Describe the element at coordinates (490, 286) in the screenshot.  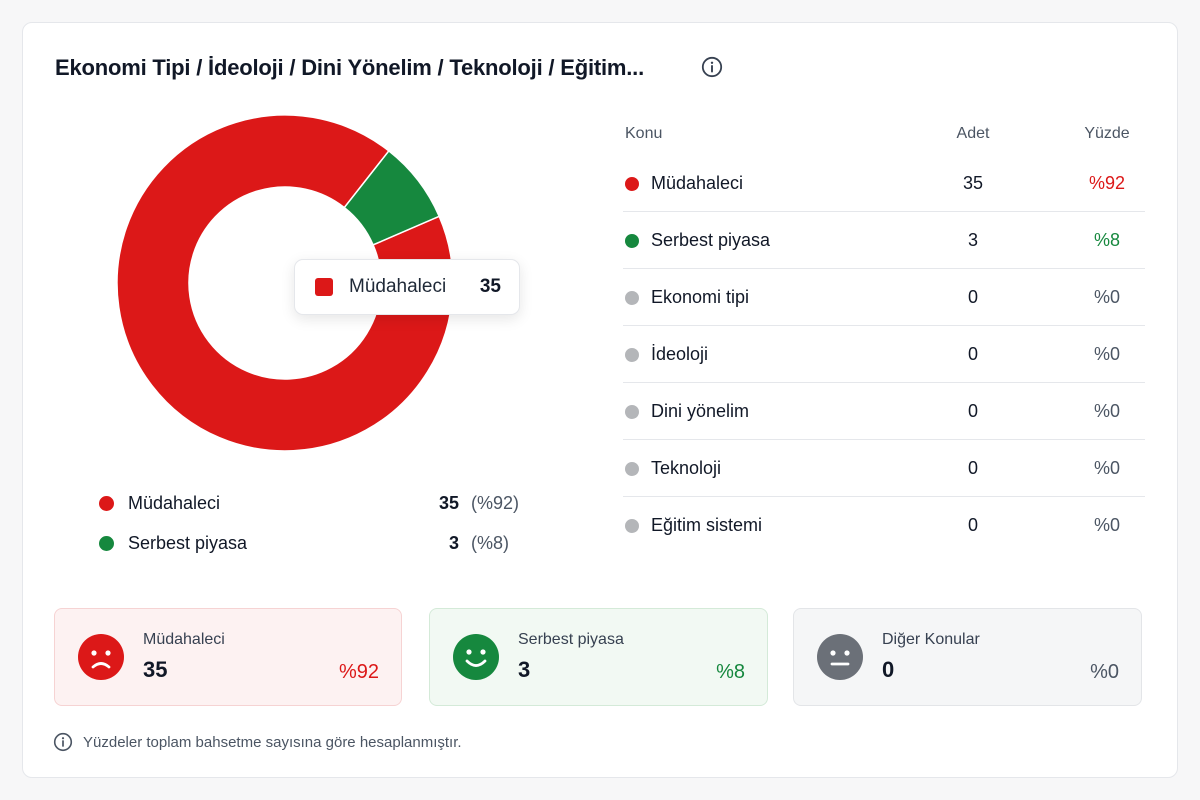
I see `tooltip-value: 35` at that location.